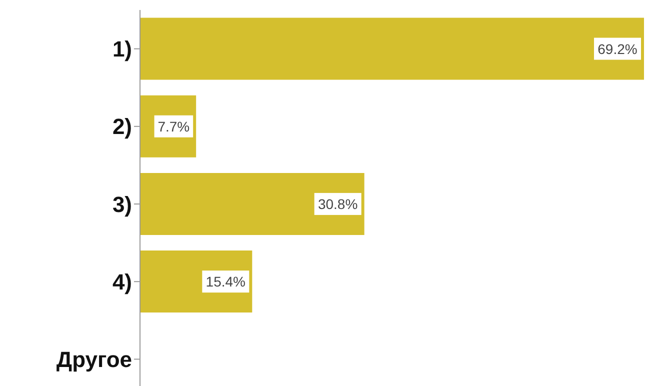  What do you see at coordinates (174, 126) in the screenshot?
I see `data-label: 7.7%` at bounding box center [174, 126].